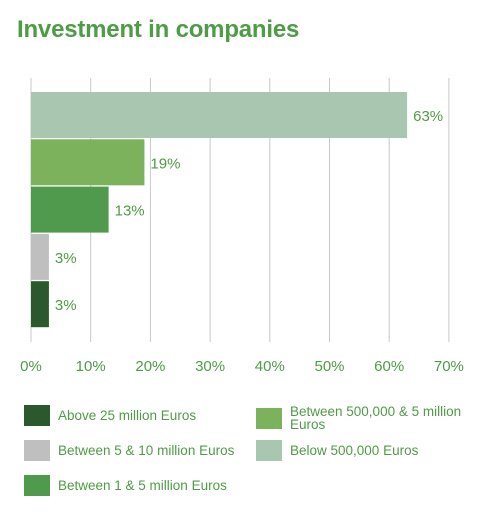 The width and height of the screenshot is (500, 519). What do you see at coordinates (449, 366) in the screenshot?
I see `x-tick-label: 70%` at bounding box center [449, 366].